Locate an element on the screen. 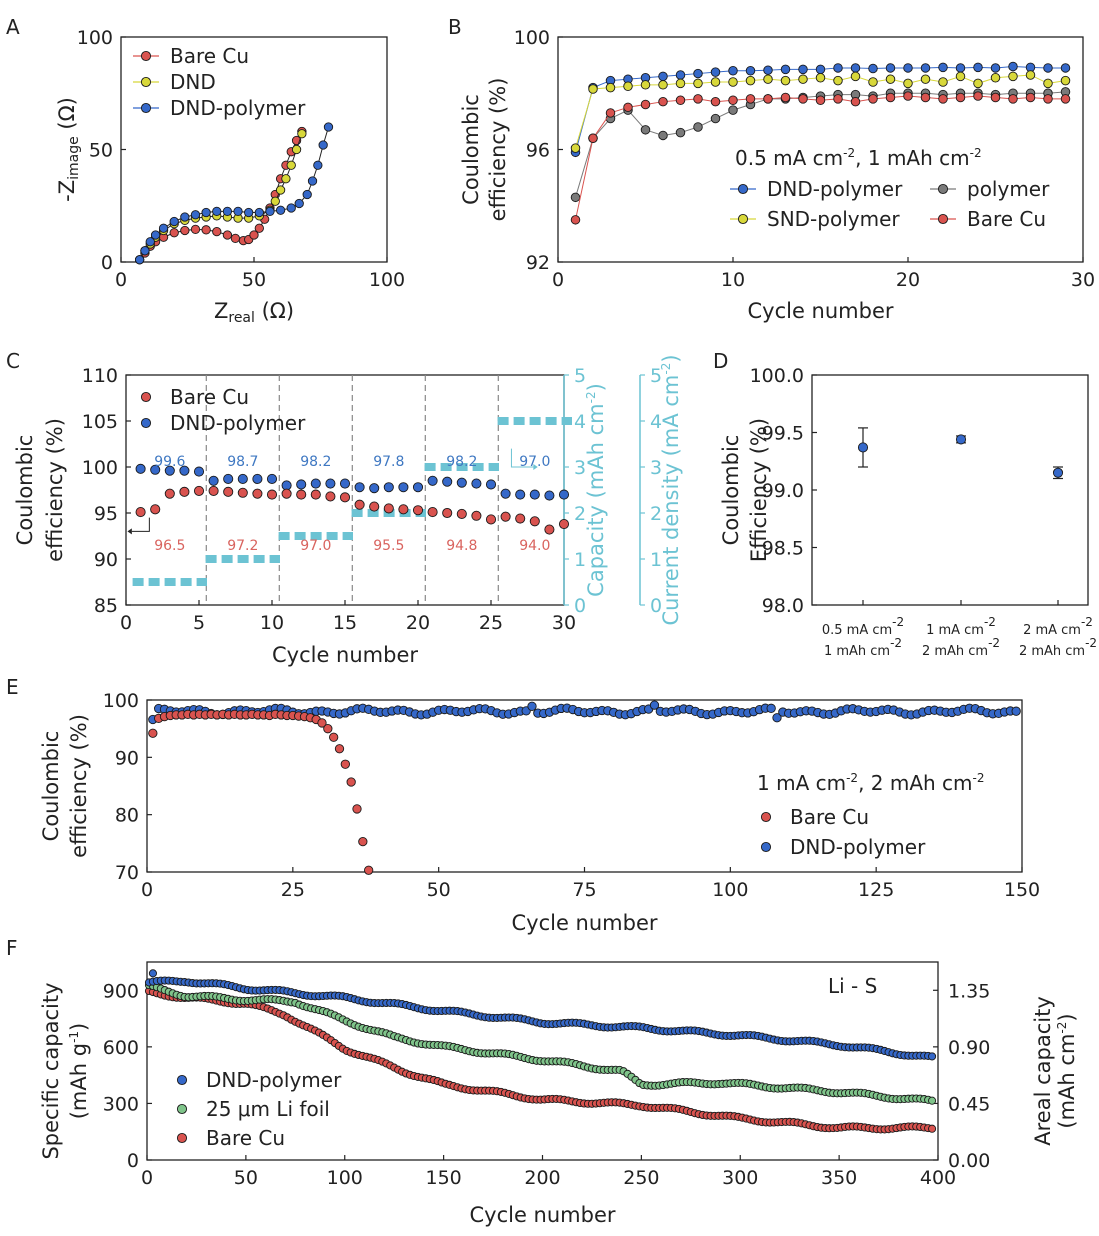 Image resolution: width=1099 pixels, height=1236 pixels. y-tick-label: 300 is located at coordinates (121, 1104).